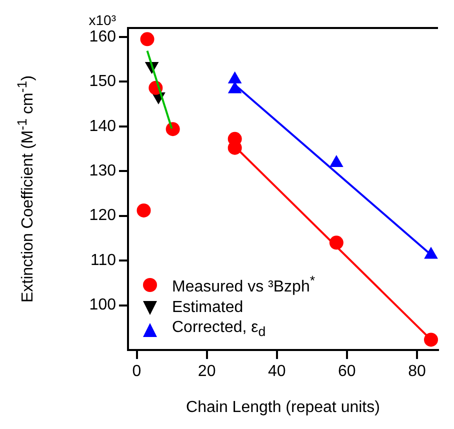 The width and height of the screenshot is (454, 429). Describe the element at coordinates (102, 171) in the screenshot. I see `y-tick-label: 130` at that location.